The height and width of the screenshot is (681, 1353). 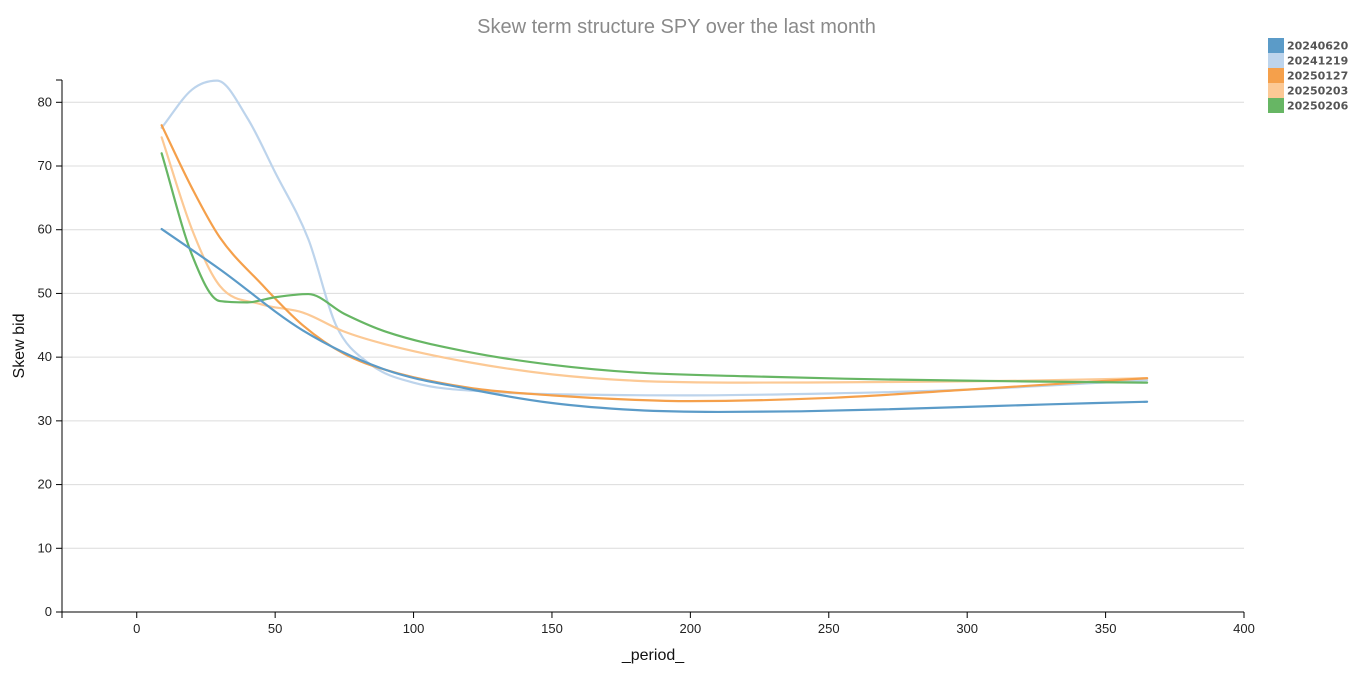 What do you see at coordinates (45, 356) in the screenshot?
I see `y-tick-label: 40` at bounding box center [45, 356].